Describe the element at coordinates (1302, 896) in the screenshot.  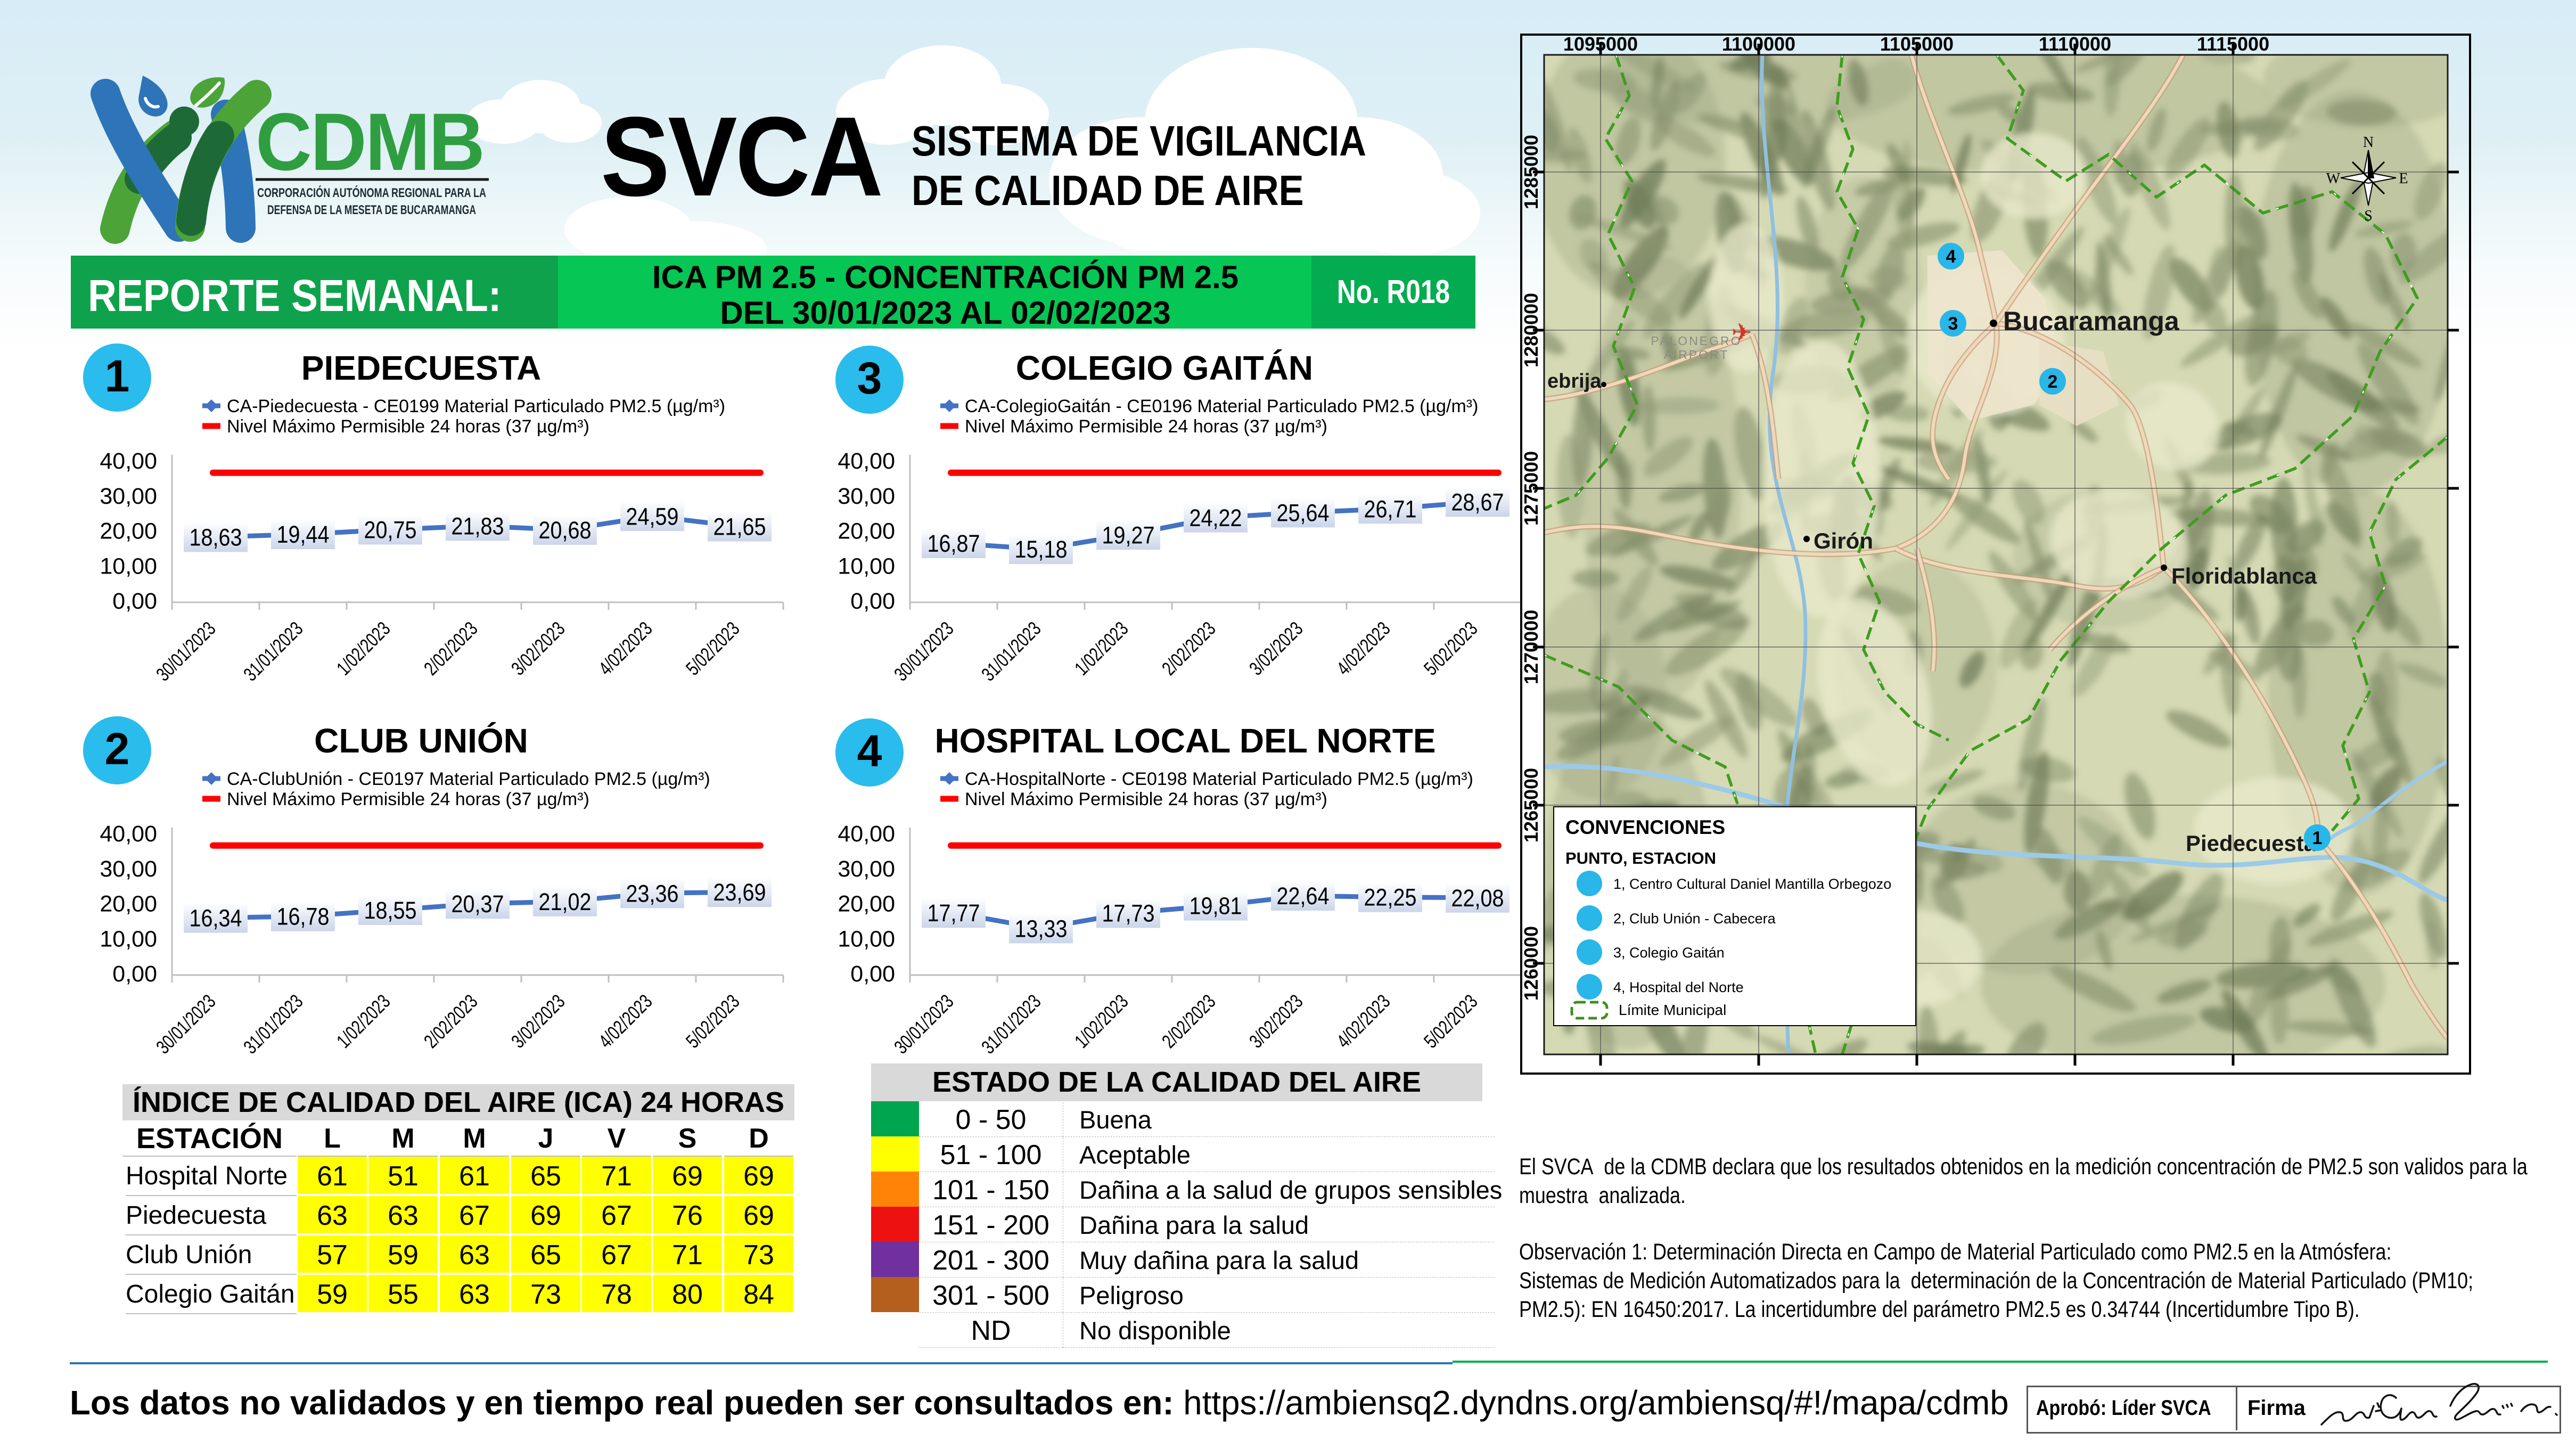
I see `svg-text: 22,64` at that location.